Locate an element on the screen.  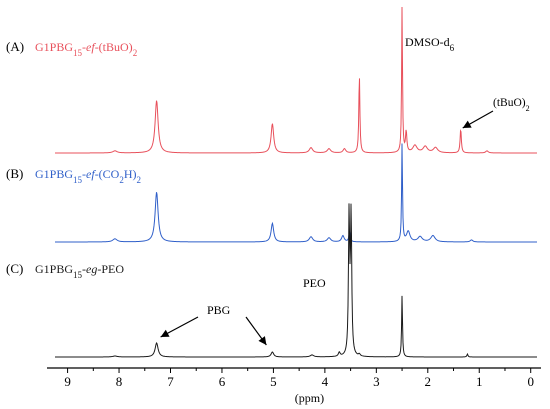
x-tick-label: 0 is located at coordinates (530, 381).